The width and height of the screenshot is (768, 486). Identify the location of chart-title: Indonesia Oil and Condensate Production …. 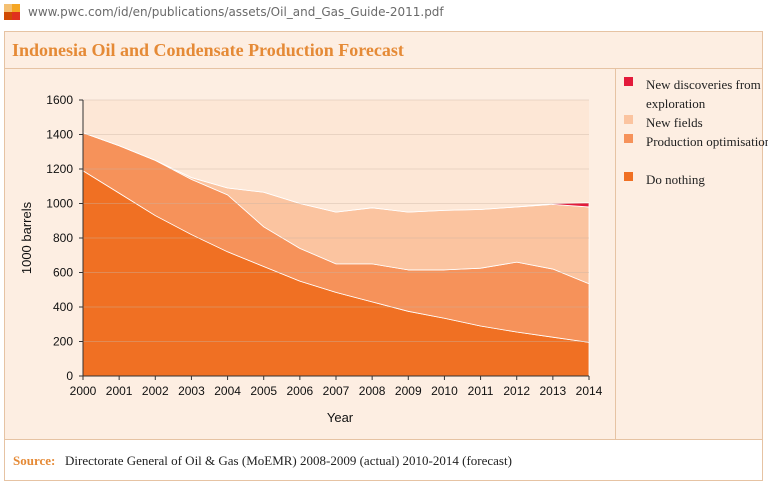
(208, 50).